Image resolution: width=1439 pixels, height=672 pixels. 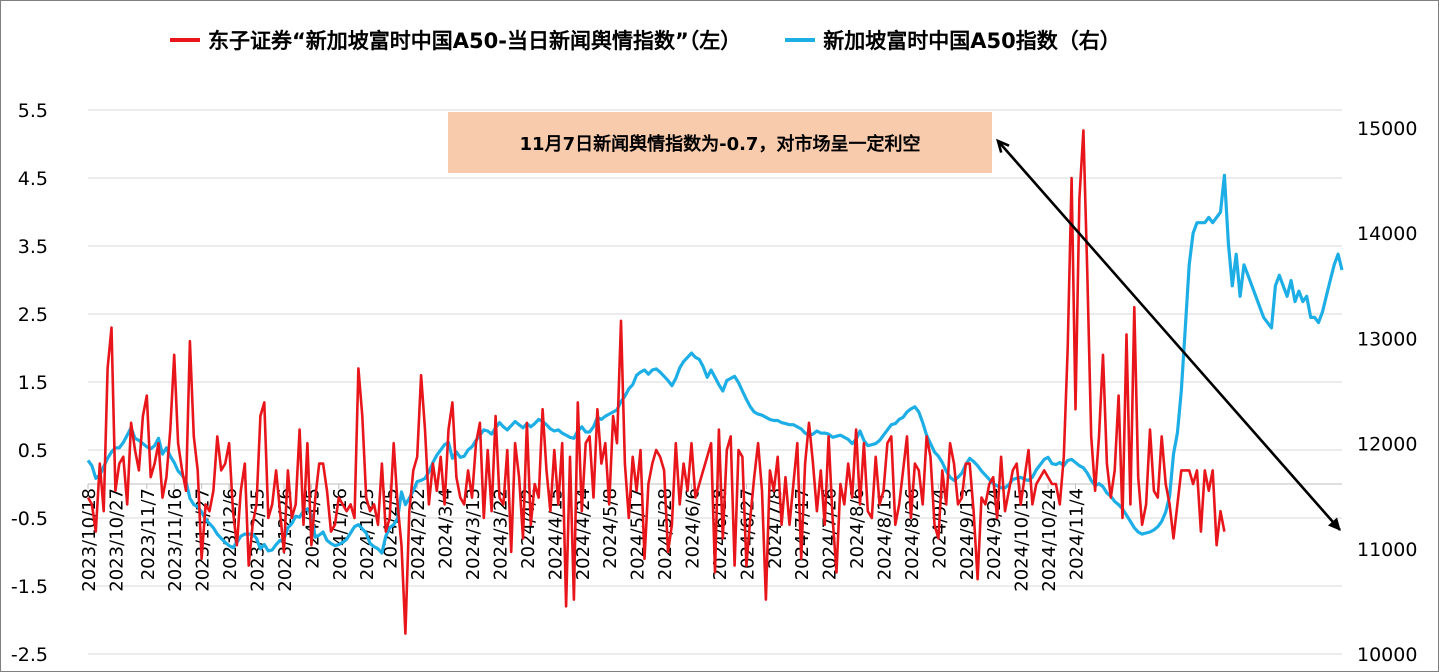 I want to click on annotation-text: 11月7日新闻舆情指数为-0.7，对市场呈一定利空, so click(x=720, y=144).